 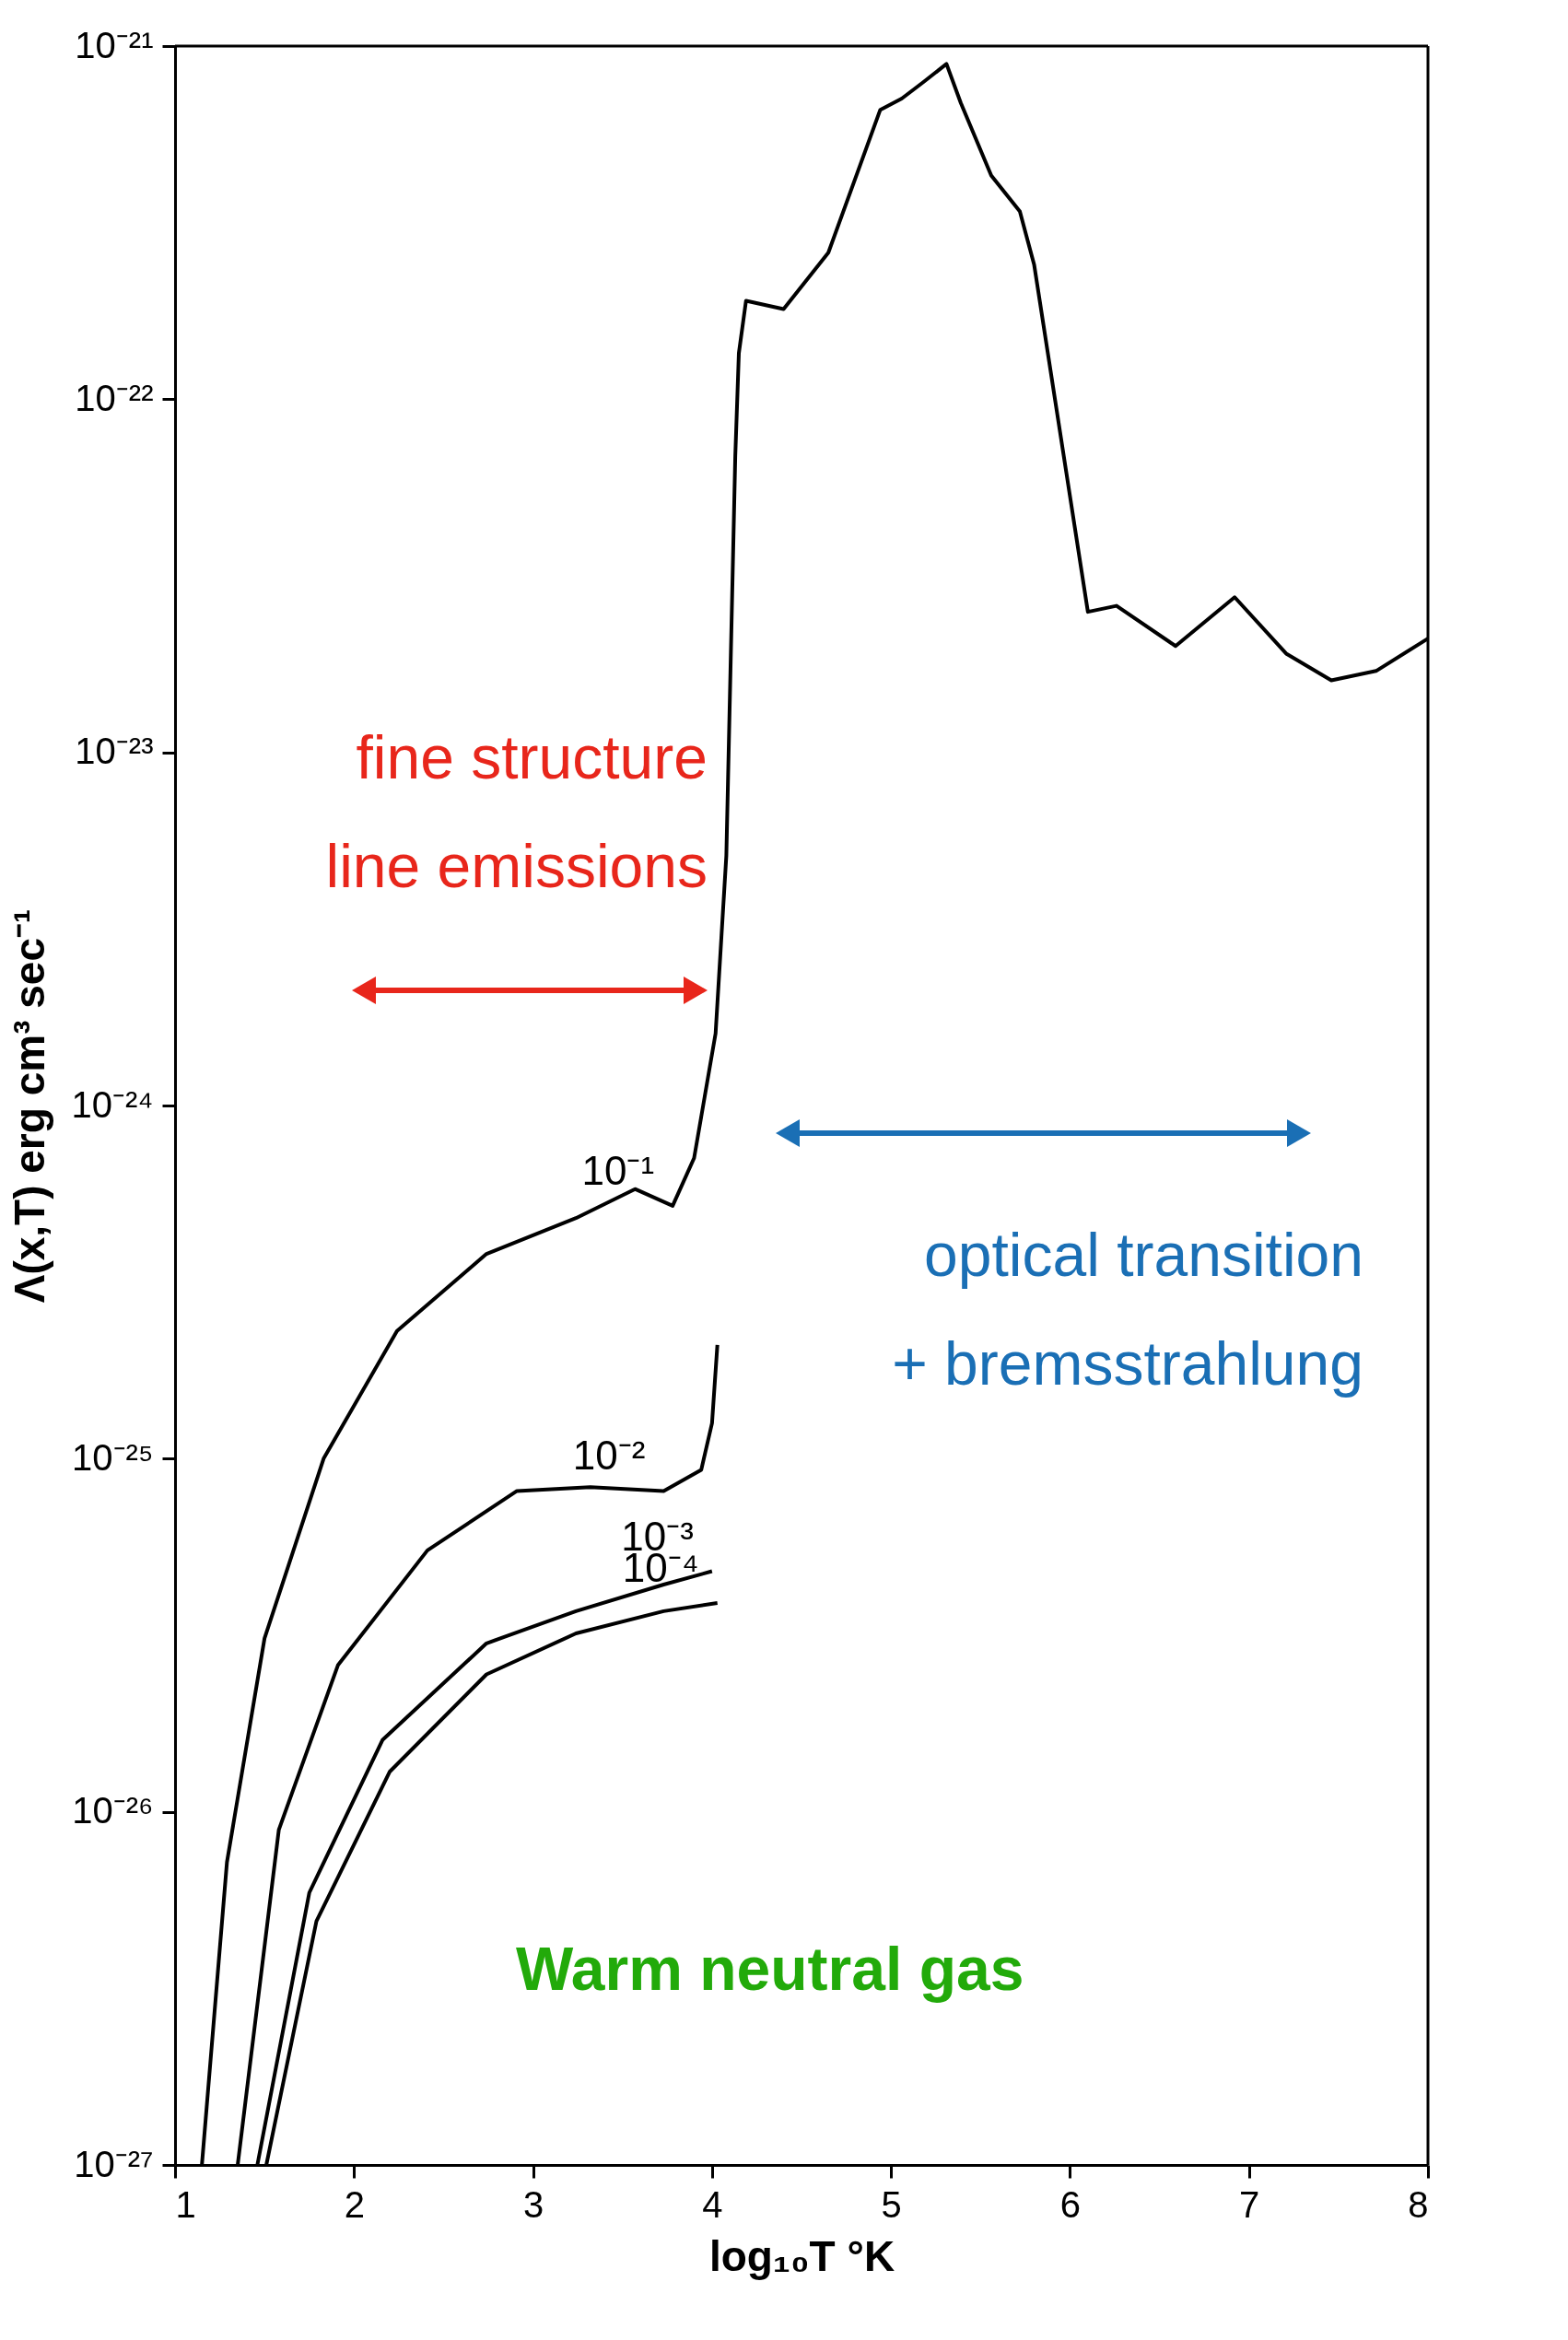 What do you see at coordinates (1070, 2204) in the screenshot?
I see `x-tick-label: 6` at bounding box center [1070, 2204].